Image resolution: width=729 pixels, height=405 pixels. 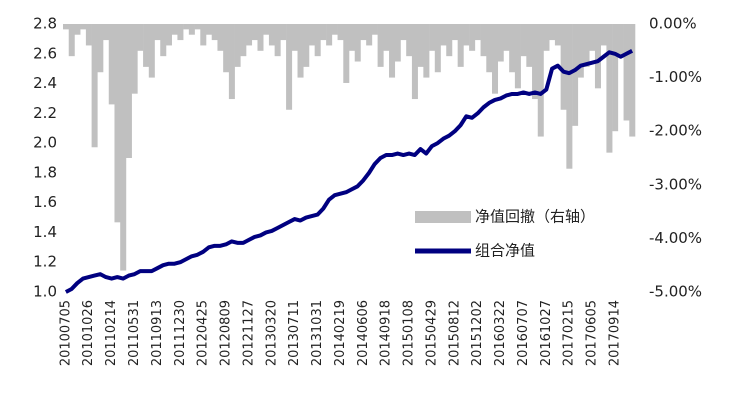 What do you see at coordinates (675, 131) in the screenshot?
I see `y2-tick-label: -2.00%` at bounding box center [675, 131].